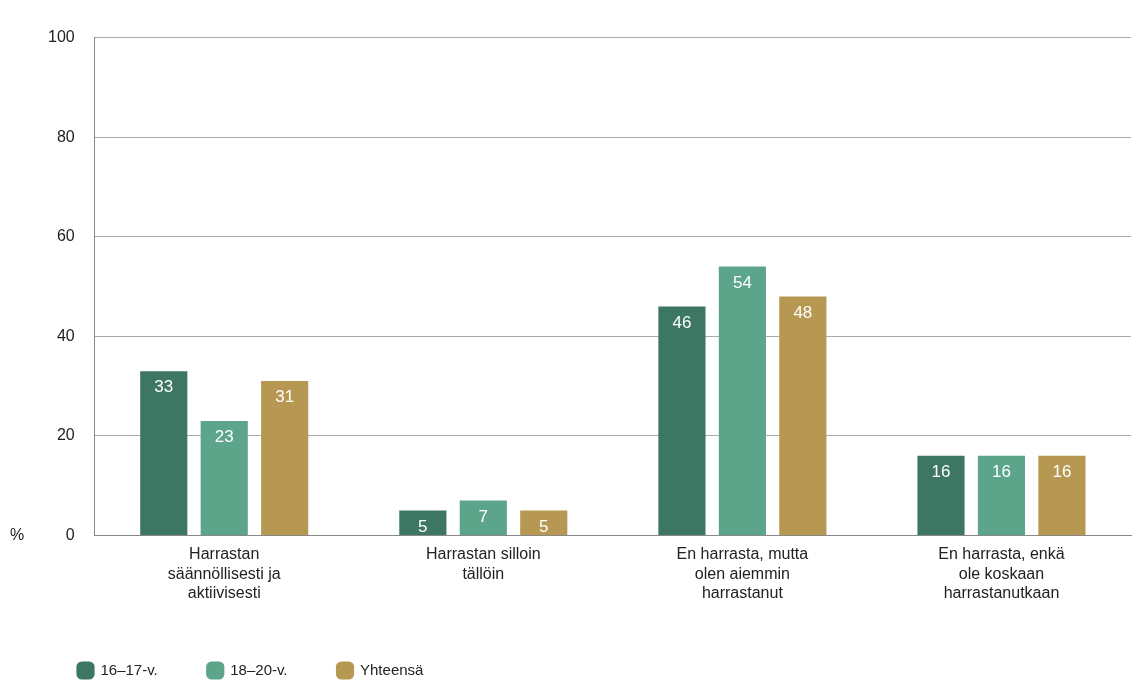 The image size is (1143, 699). What do you see at coordinates (65, 335) in the screenshot?
I see `y-tick-label: 40` at bounding box center [65, 335].